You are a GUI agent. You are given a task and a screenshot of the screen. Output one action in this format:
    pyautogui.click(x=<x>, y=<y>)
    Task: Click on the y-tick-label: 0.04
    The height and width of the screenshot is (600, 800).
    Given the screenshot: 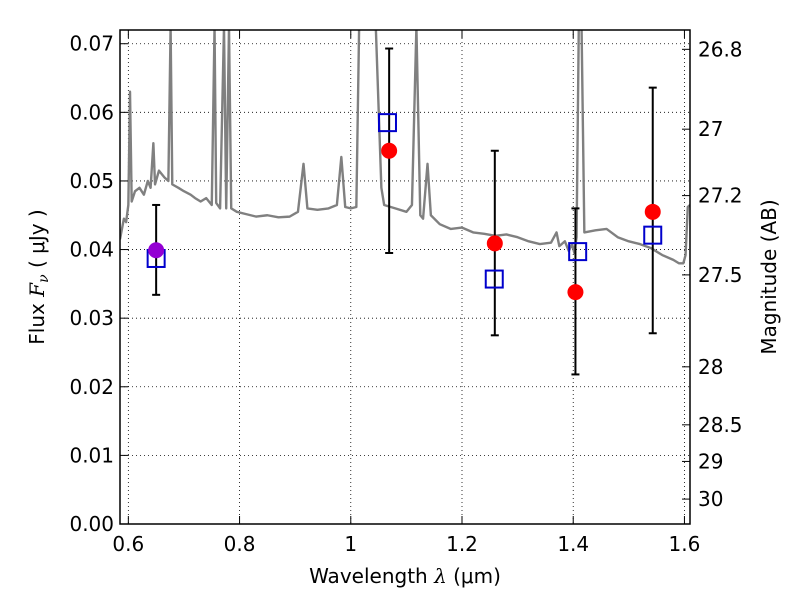 What is the action you would take?
    pyautogui.click(x=91, y=250)
    